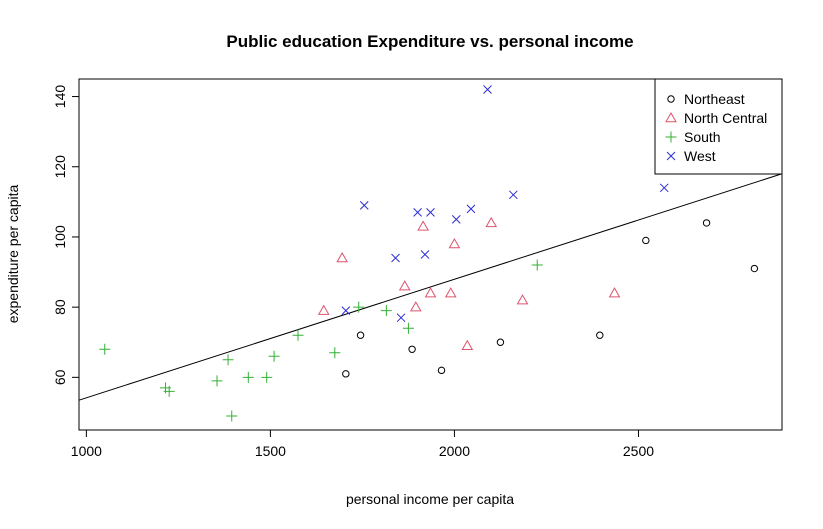  Describe the element at coordinates (362, 444) in the screenshot. I see `x-axis: 1000 1500 2000 2500` at that location.